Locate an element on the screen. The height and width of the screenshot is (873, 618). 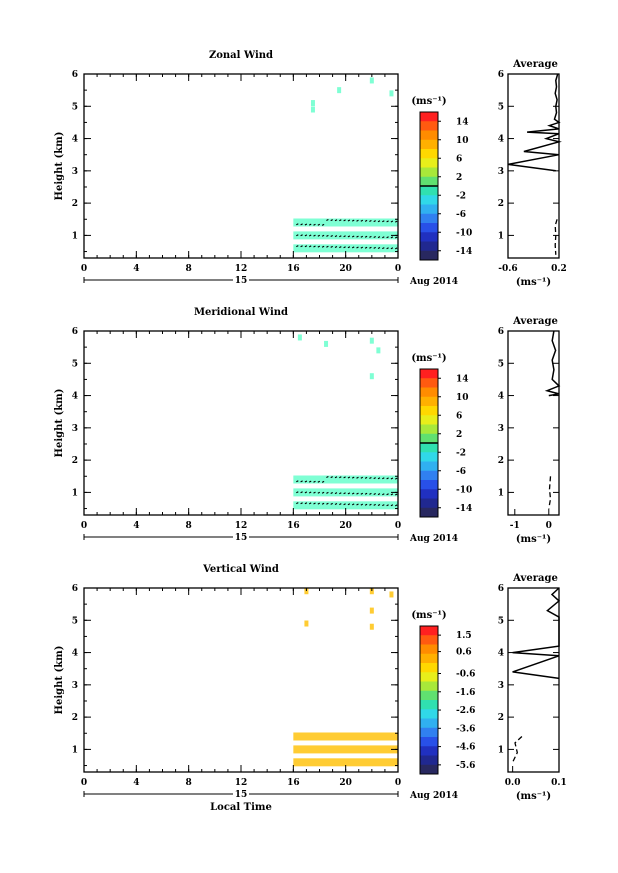
y-tick-label: 4 is located at coordinates (75, 397).